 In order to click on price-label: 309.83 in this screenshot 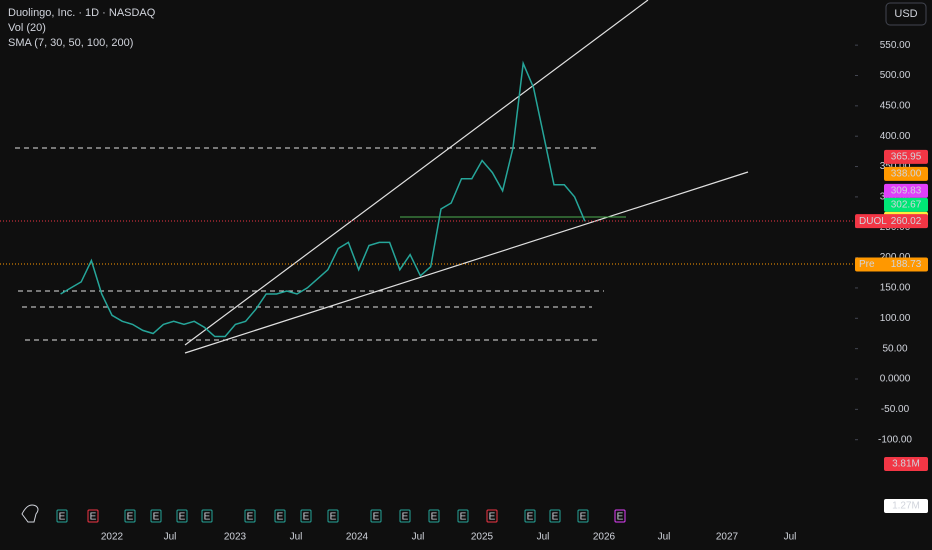, I will do `click(906, 191)`.